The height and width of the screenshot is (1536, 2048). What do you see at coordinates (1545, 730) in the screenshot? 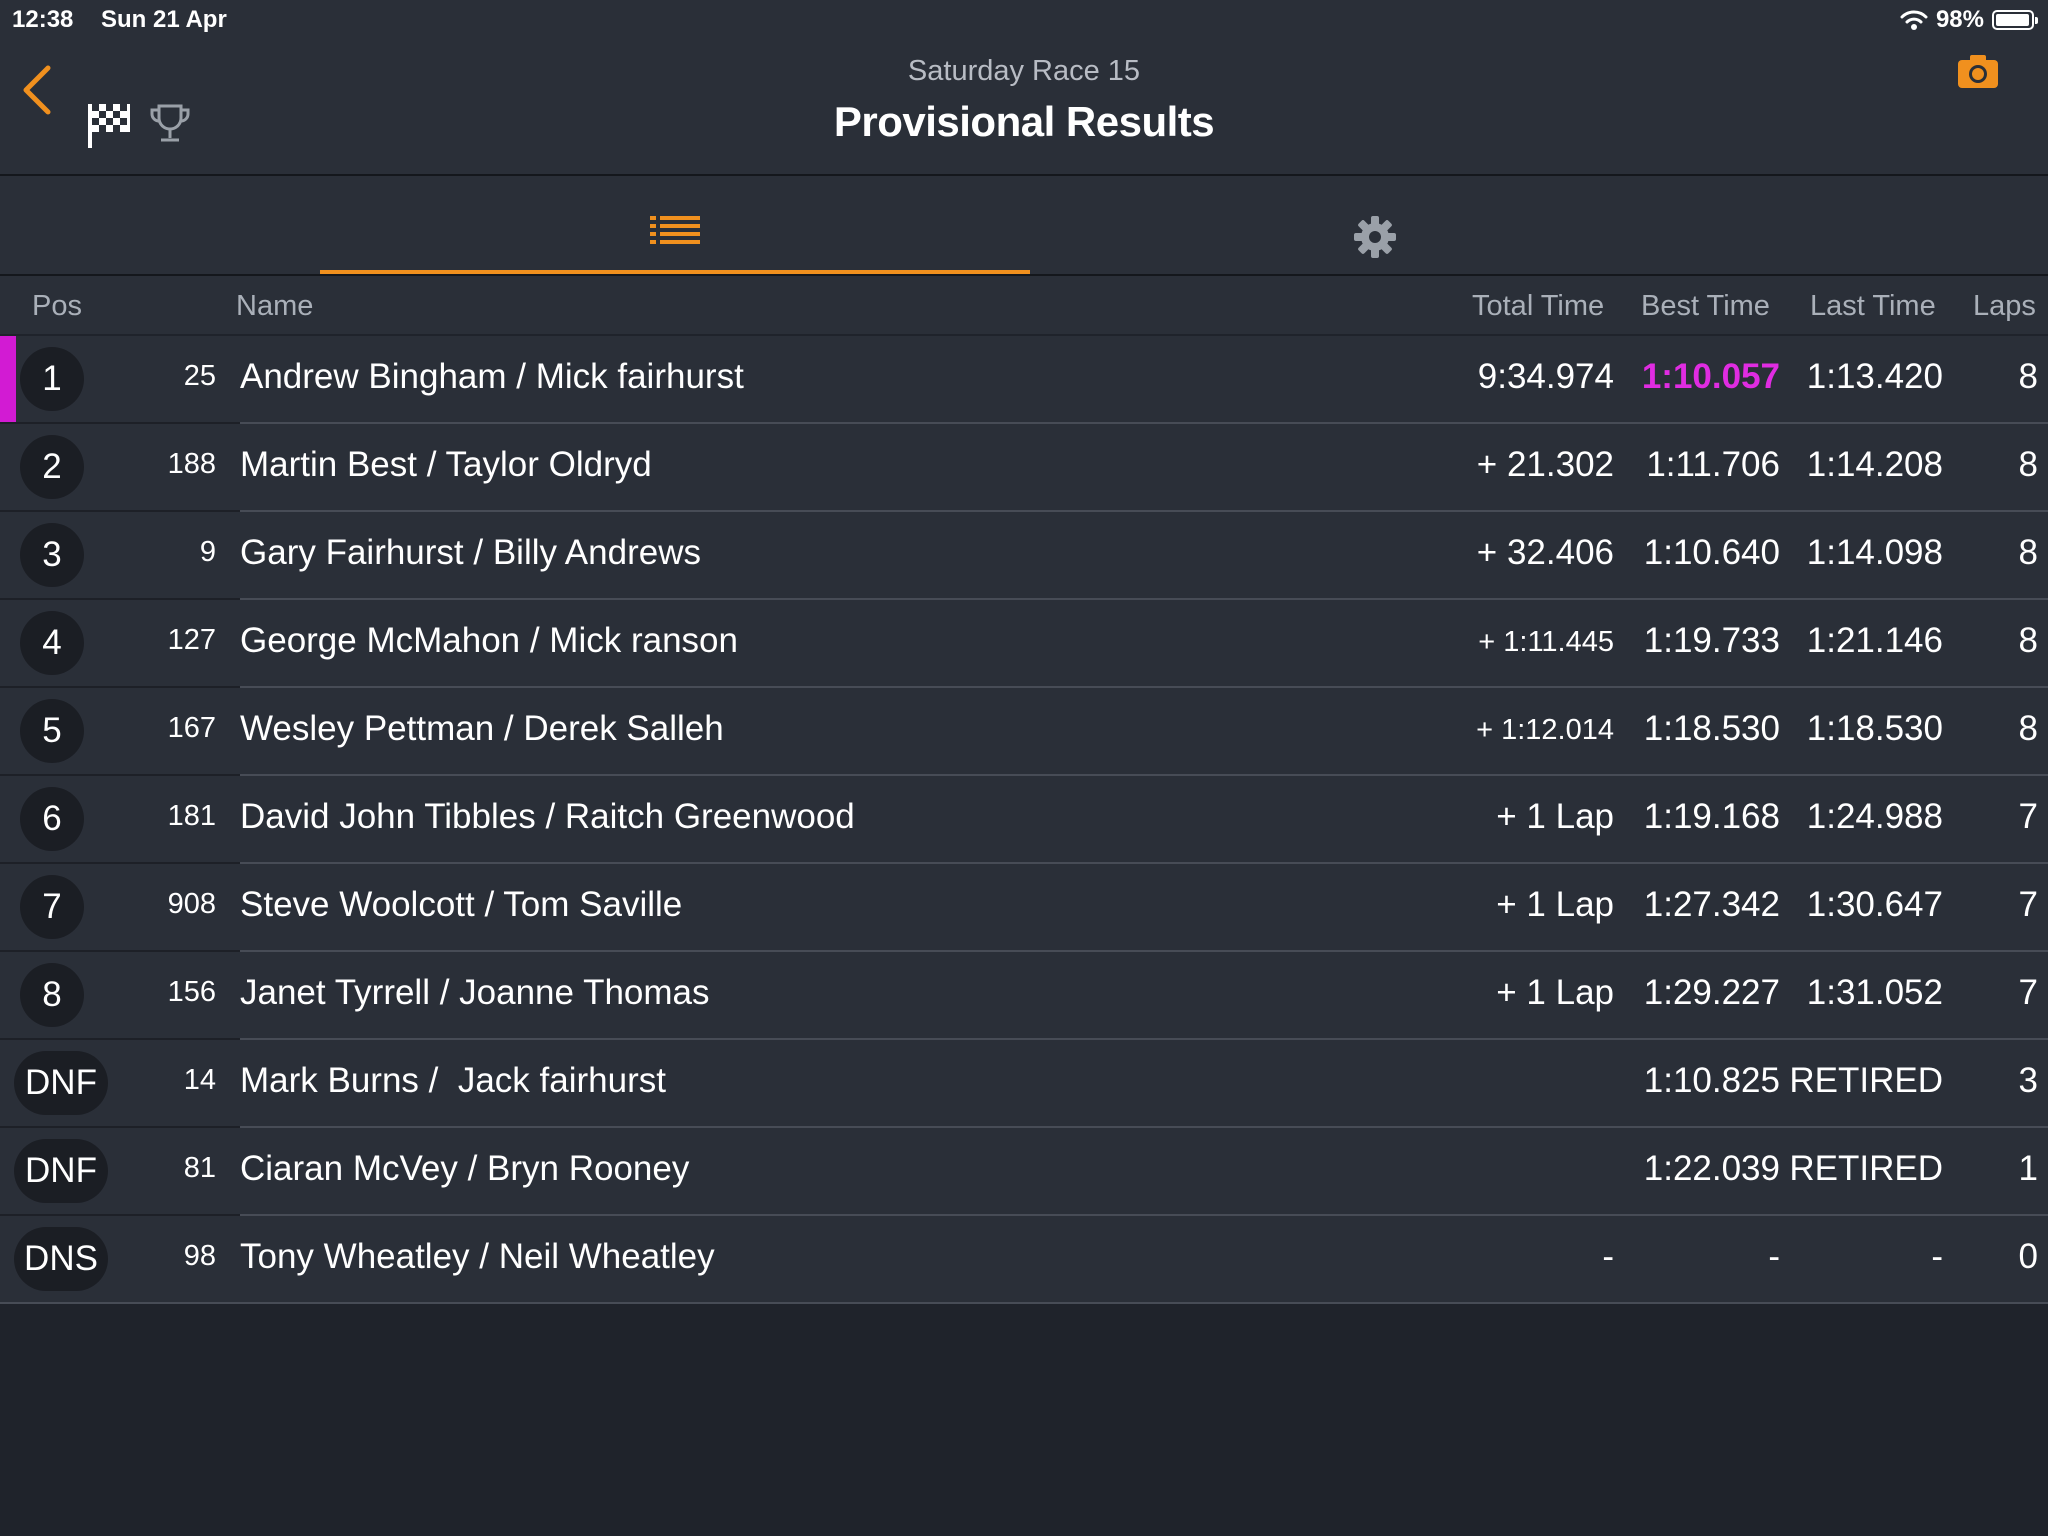
I see `total-time: + 1:12.014` at bounding box center [1545, 730].